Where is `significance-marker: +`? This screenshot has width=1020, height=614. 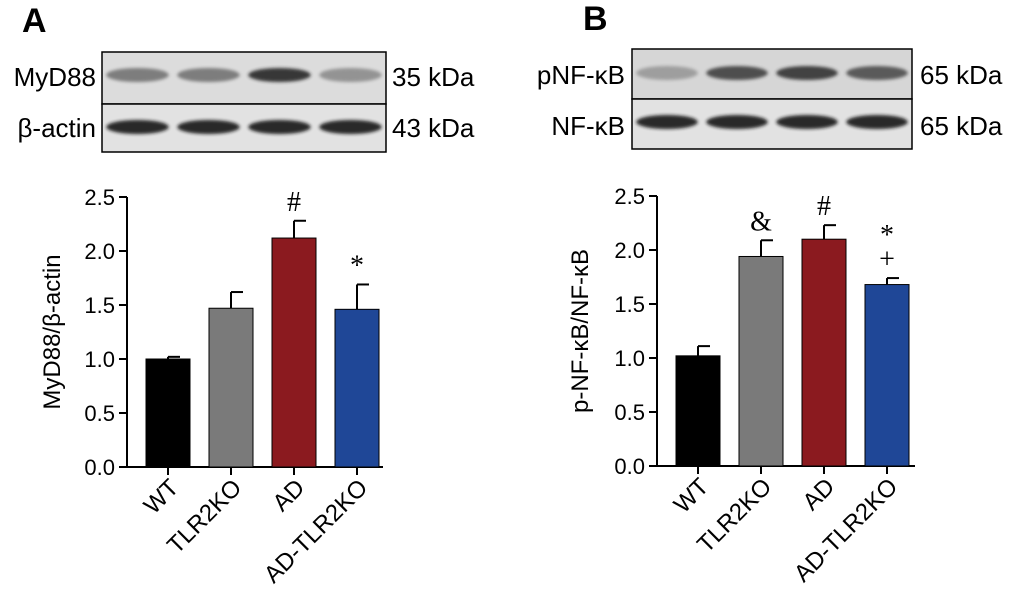
significance-marker: + is located at coordinates (887, 259).